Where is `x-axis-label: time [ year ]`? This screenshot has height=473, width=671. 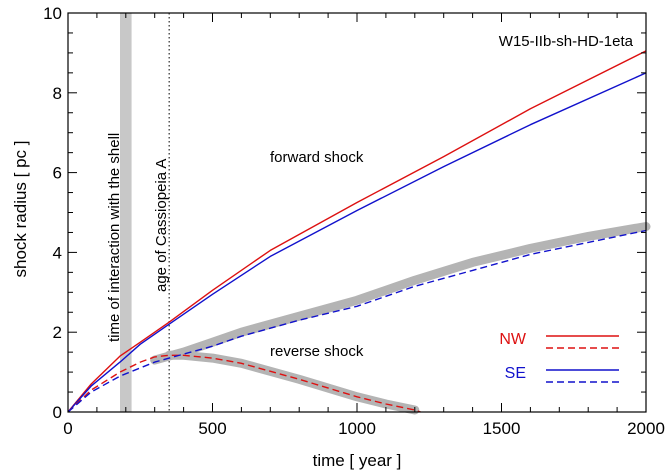
x-axis-label: time [ year ] is located at coordinates (357, 460).